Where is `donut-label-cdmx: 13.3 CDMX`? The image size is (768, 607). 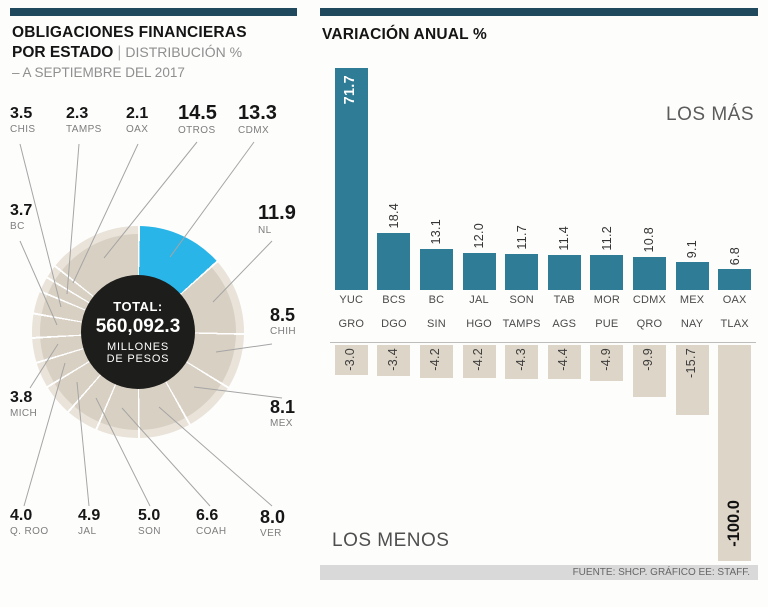
donut-label-cdmx: 13.3 CDMX is located at coordinates (257, 119).